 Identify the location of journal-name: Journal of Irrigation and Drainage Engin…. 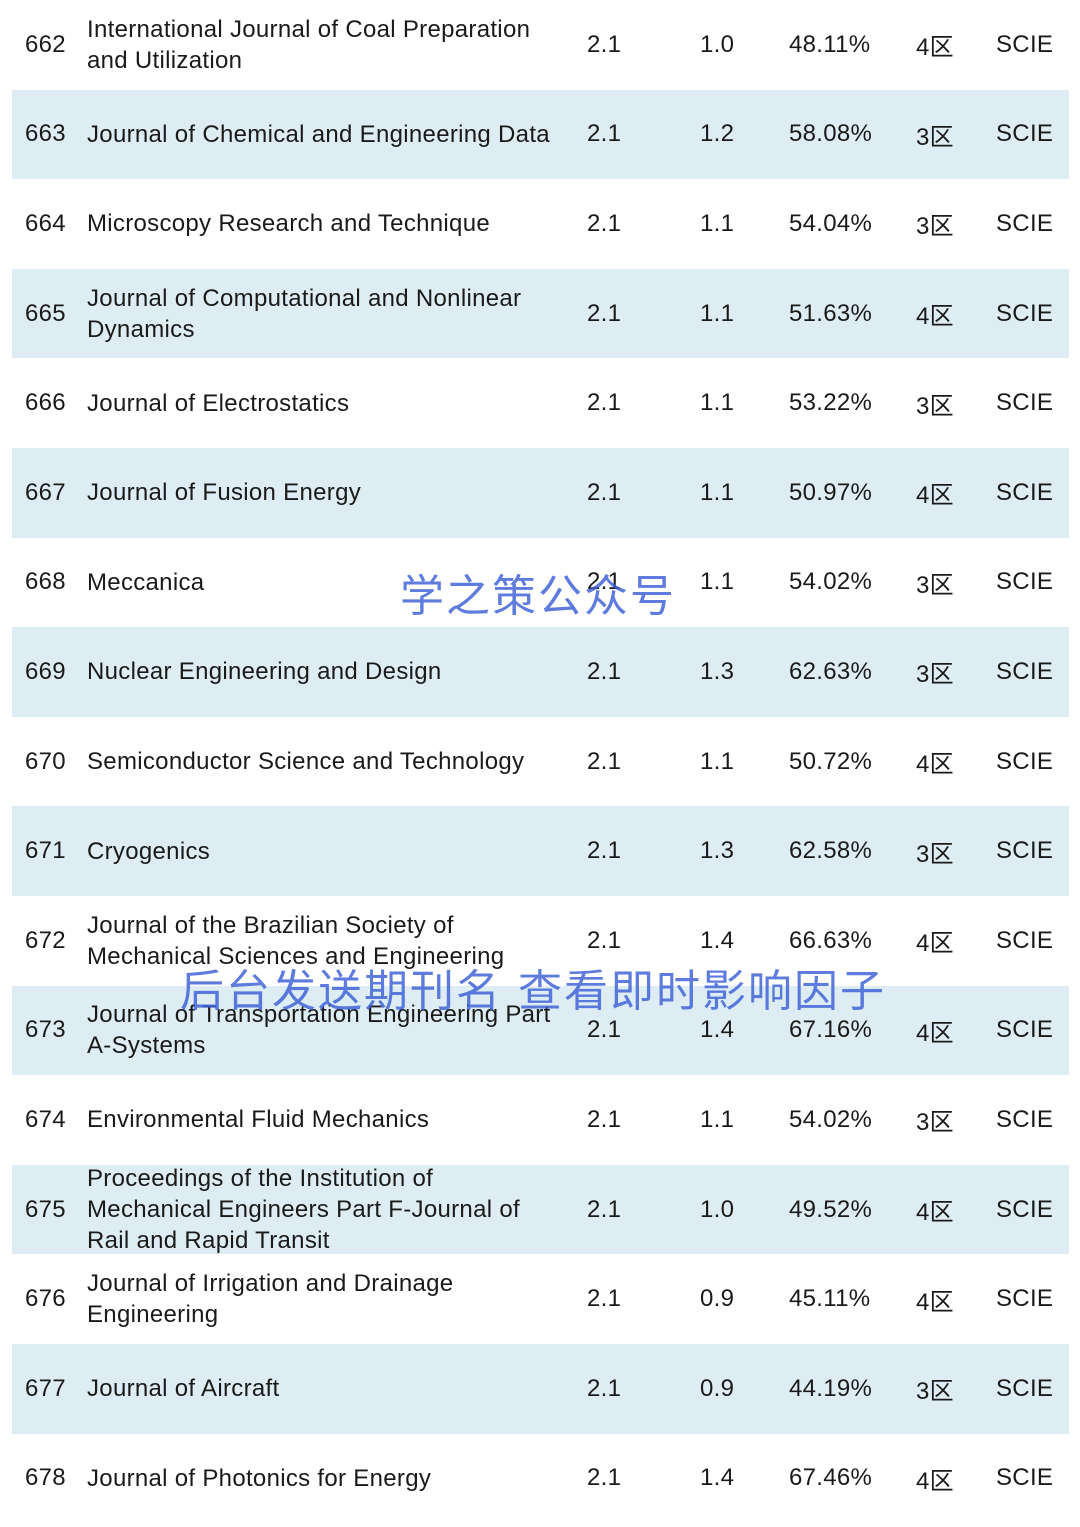
(270, 1299).